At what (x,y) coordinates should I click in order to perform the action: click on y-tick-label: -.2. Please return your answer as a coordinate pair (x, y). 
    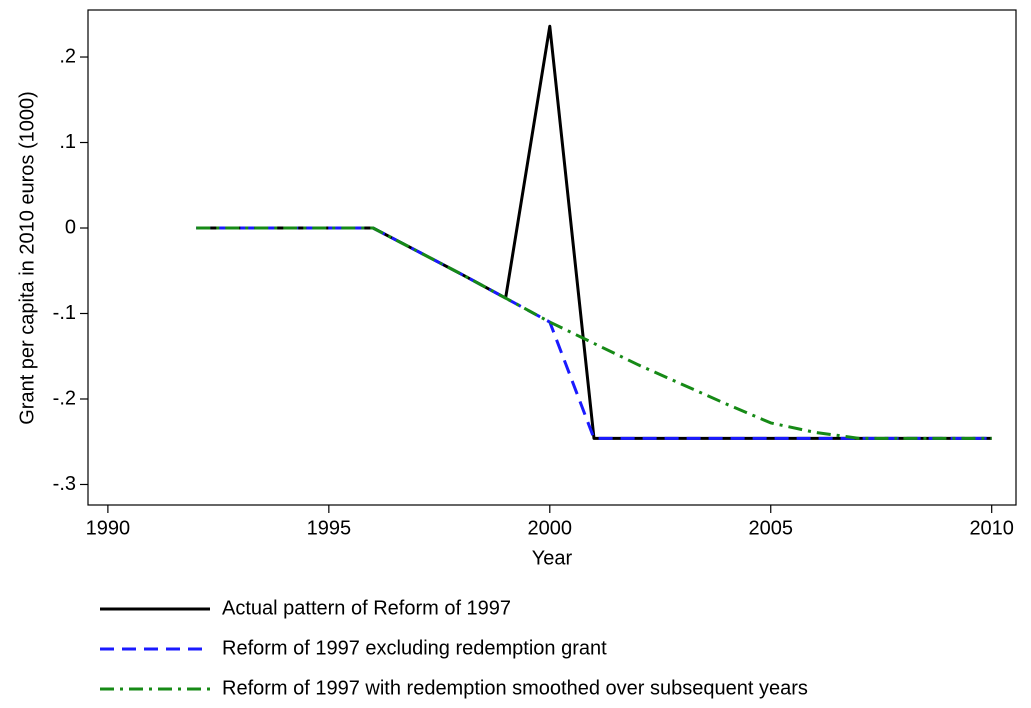
    Looking at the image, I should click on (64, 398).